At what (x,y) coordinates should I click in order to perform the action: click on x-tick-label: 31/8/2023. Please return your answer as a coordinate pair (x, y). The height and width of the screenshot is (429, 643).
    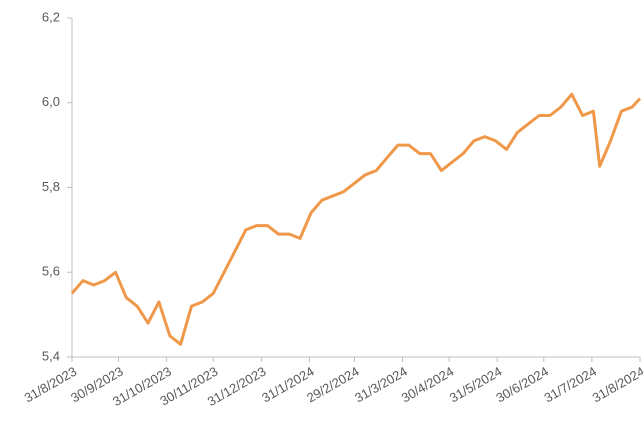
    Looking at the image, I should click on (51, 385).